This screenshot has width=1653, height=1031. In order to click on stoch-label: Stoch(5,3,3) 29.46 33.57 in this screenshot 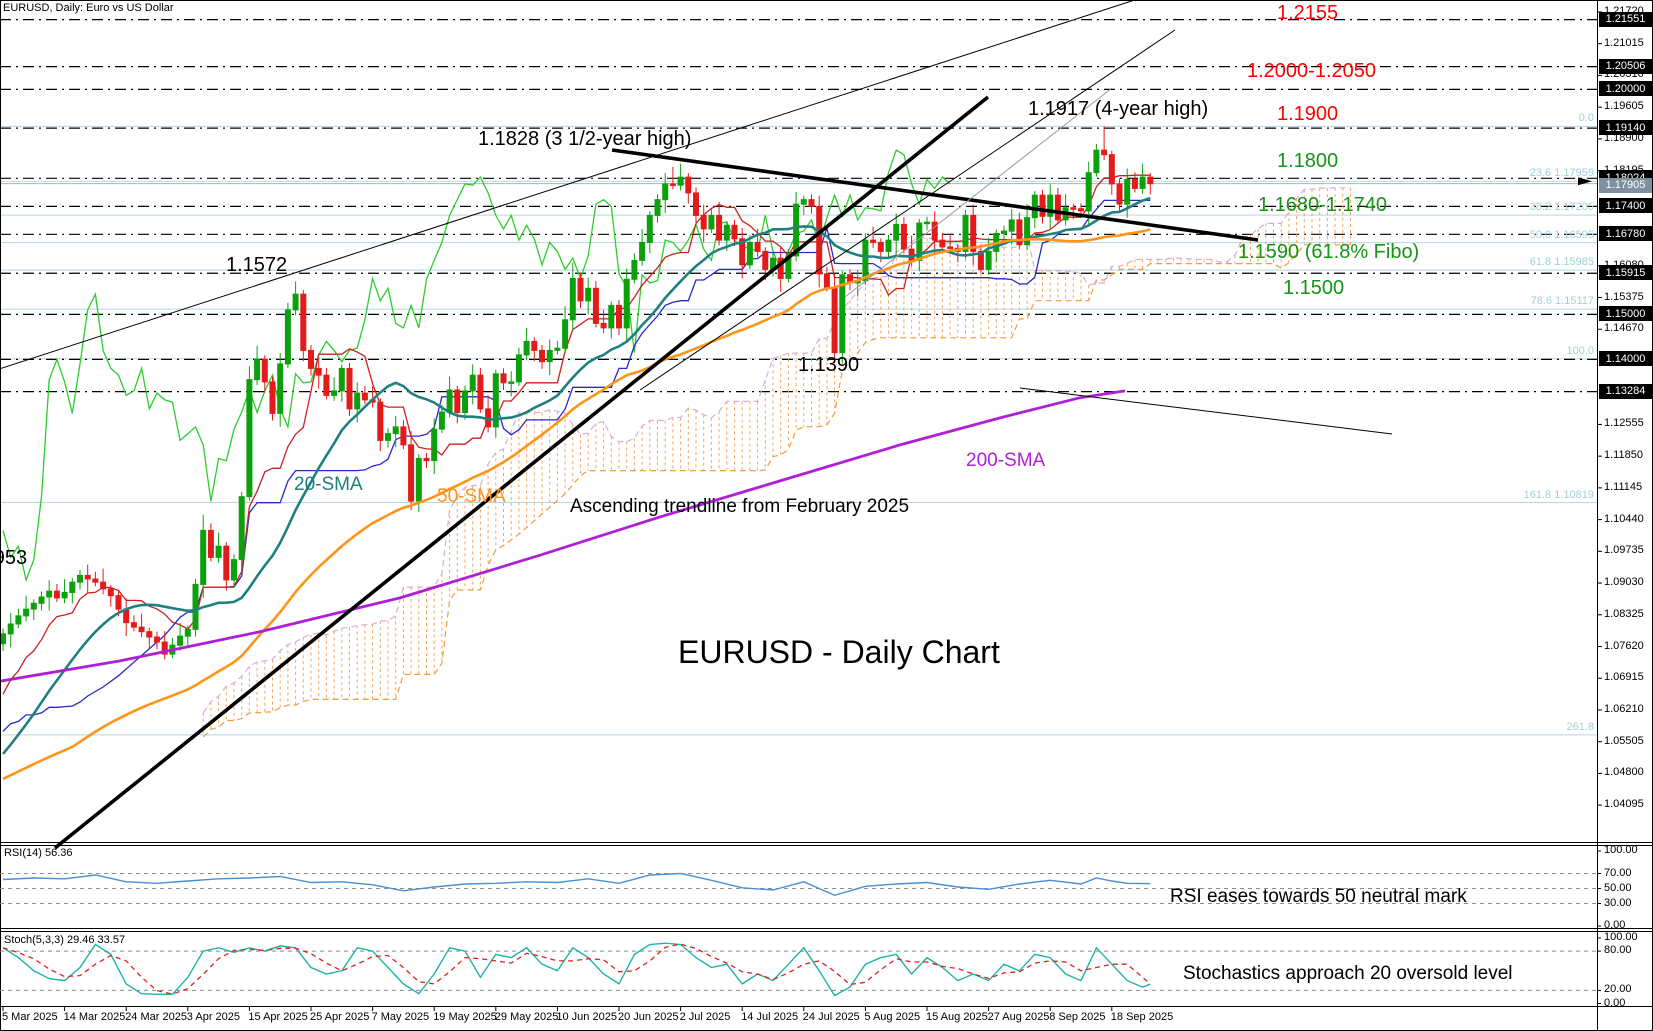, I will do `click(65, 940)`.